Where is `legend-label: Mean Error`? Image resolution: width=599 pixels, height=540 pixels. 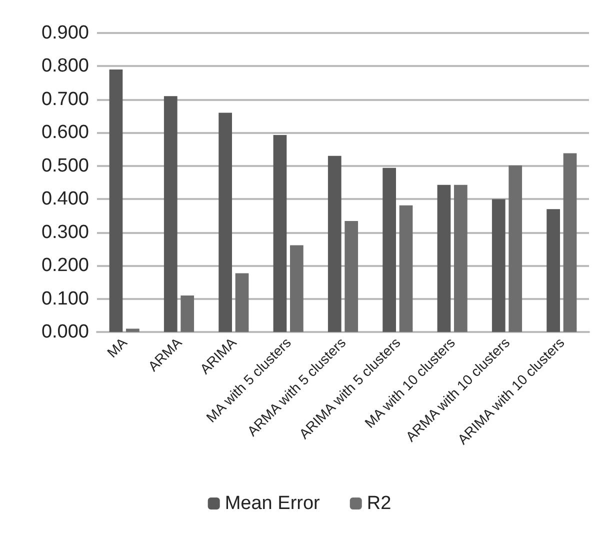
legend-label: Mean Error is located at coordinates (272, 503).